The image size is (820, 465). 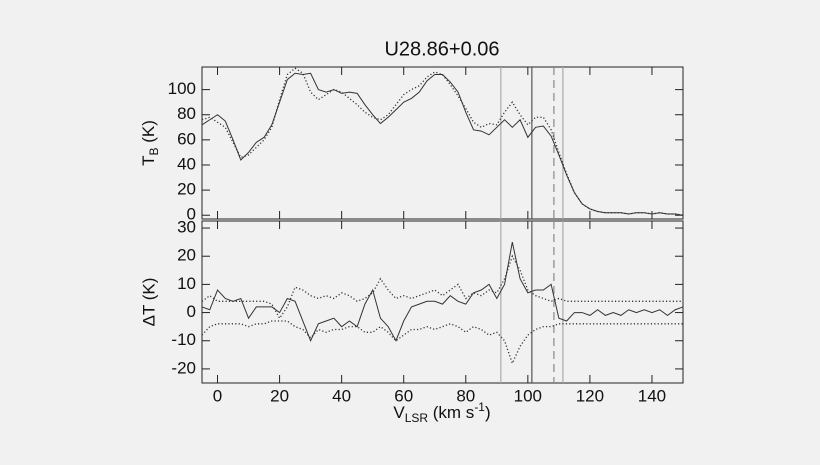 I want to click on y-tick-label: -20, so click(x=183, y=367).